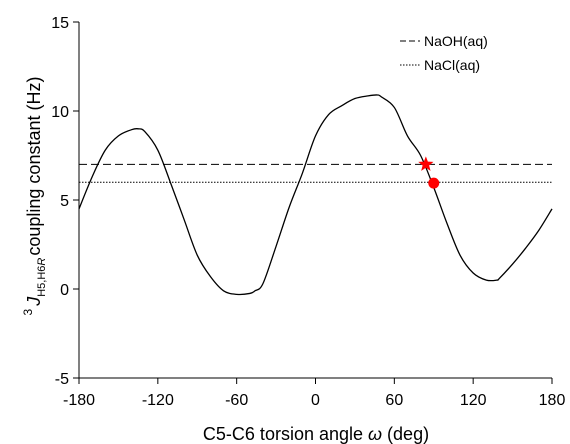  Describe the element at coordinates (473, 400) in the screenshot. I see `x-tick-label: 120` at that location.